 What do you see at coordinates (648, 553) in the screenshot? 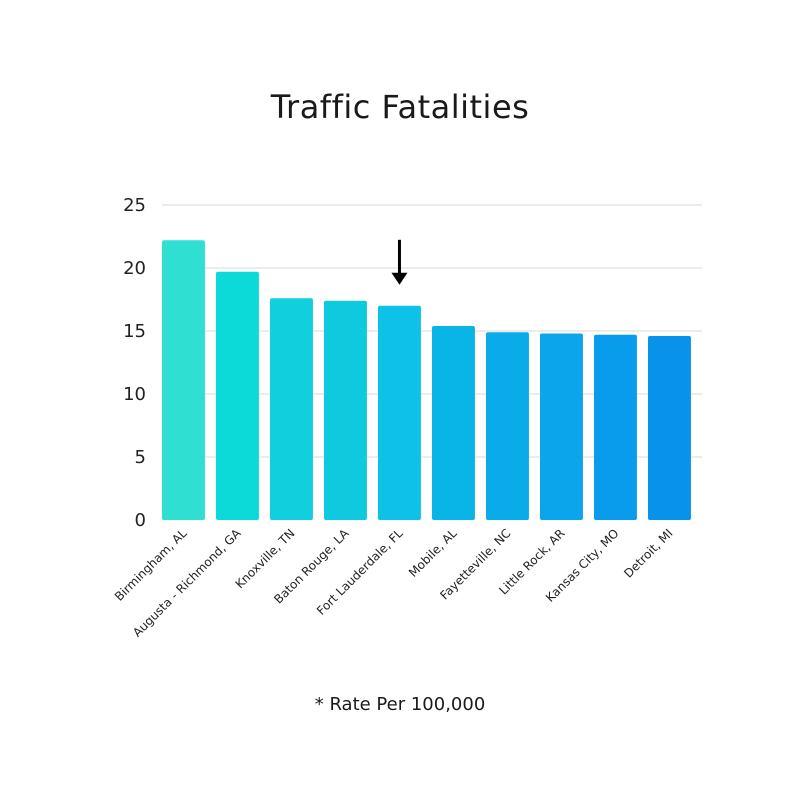
I see `x-tick-label: Detroit, MI` at bounding box center [648, 553].